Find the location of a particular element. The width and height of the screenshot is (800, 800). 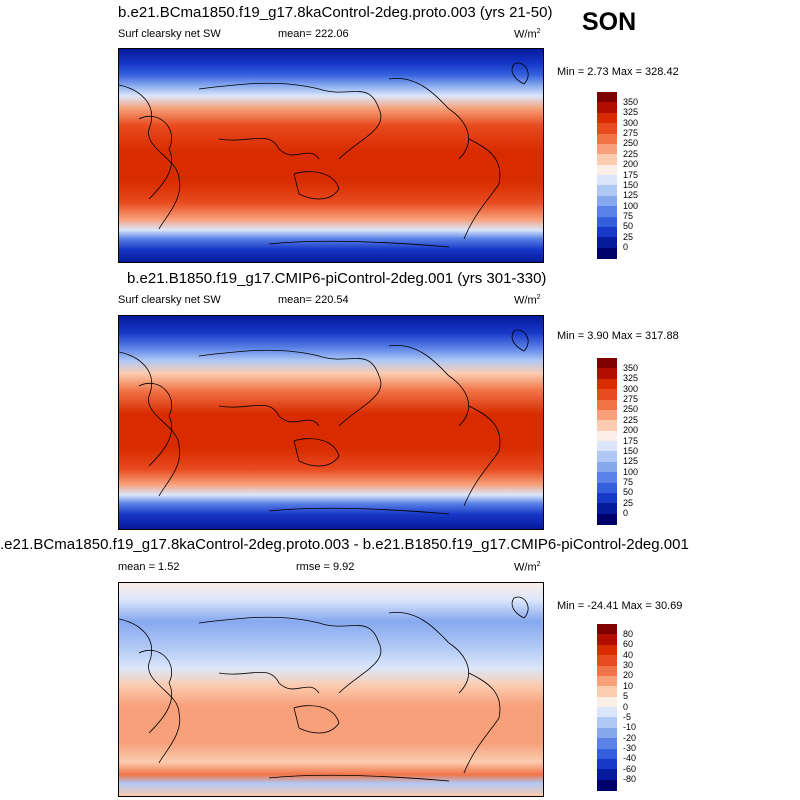

panel-1-colorbar-tick-label: 200 is located at coordinates (631, 164).